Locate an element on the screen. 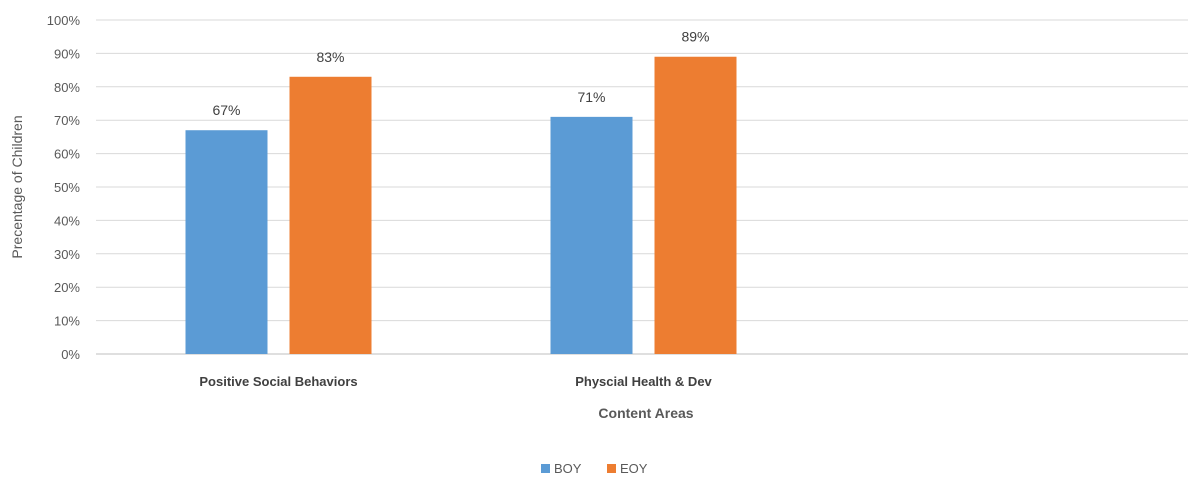 This screenshot has height=480, width=1191. y-tick-label: 90% is located at coordinates (67, 53).